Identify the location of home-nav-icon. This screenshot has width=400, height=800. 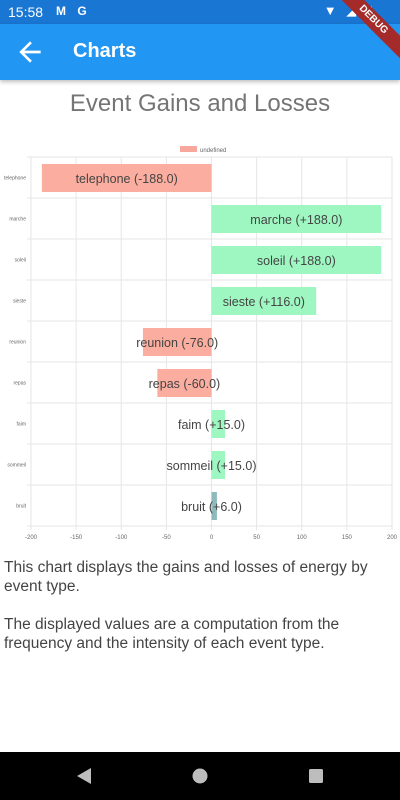
(200, 776).